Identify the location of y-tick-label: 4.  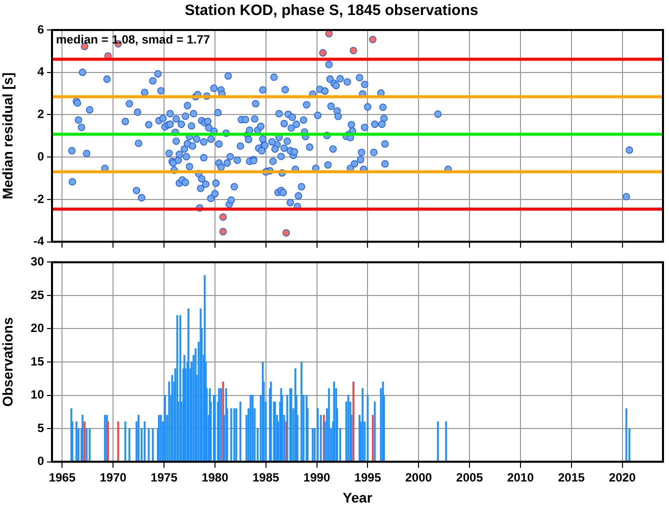
(40, 71).